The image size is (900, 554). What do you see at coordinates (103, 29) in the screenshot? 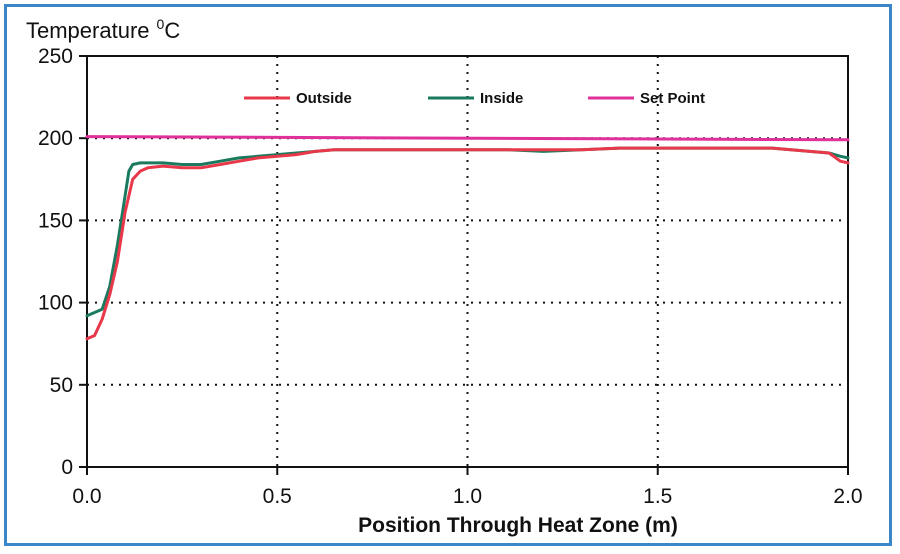
I see `y-axis-title: Temperature 0C` at bounding box center [103, 29].